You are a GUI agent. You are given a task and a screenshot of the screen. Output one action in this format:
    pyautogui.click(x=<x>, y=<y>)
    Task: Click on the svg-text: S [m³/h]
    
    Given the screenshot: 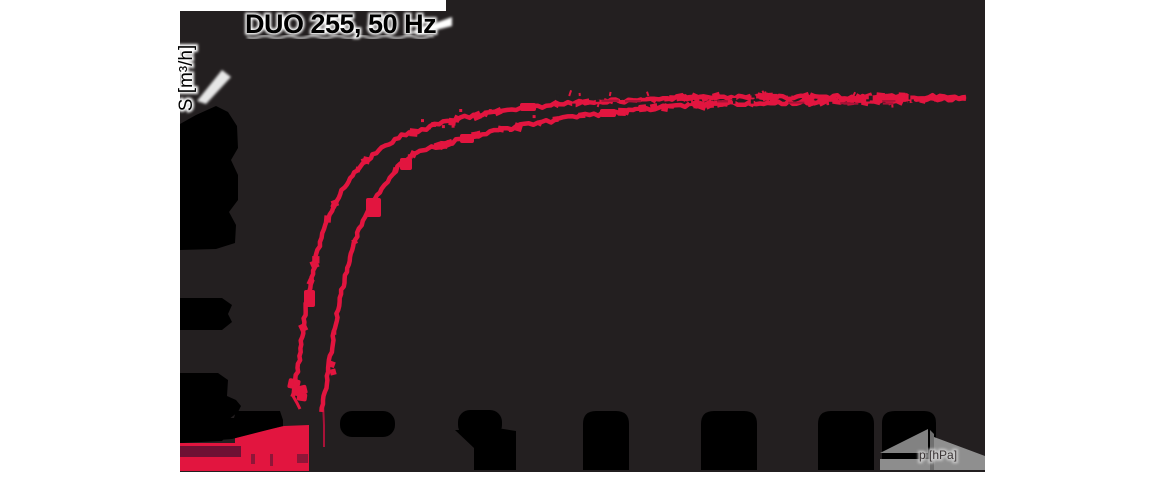 What is the action you would take?
    pyautogui.click(x=186, y=78)
    